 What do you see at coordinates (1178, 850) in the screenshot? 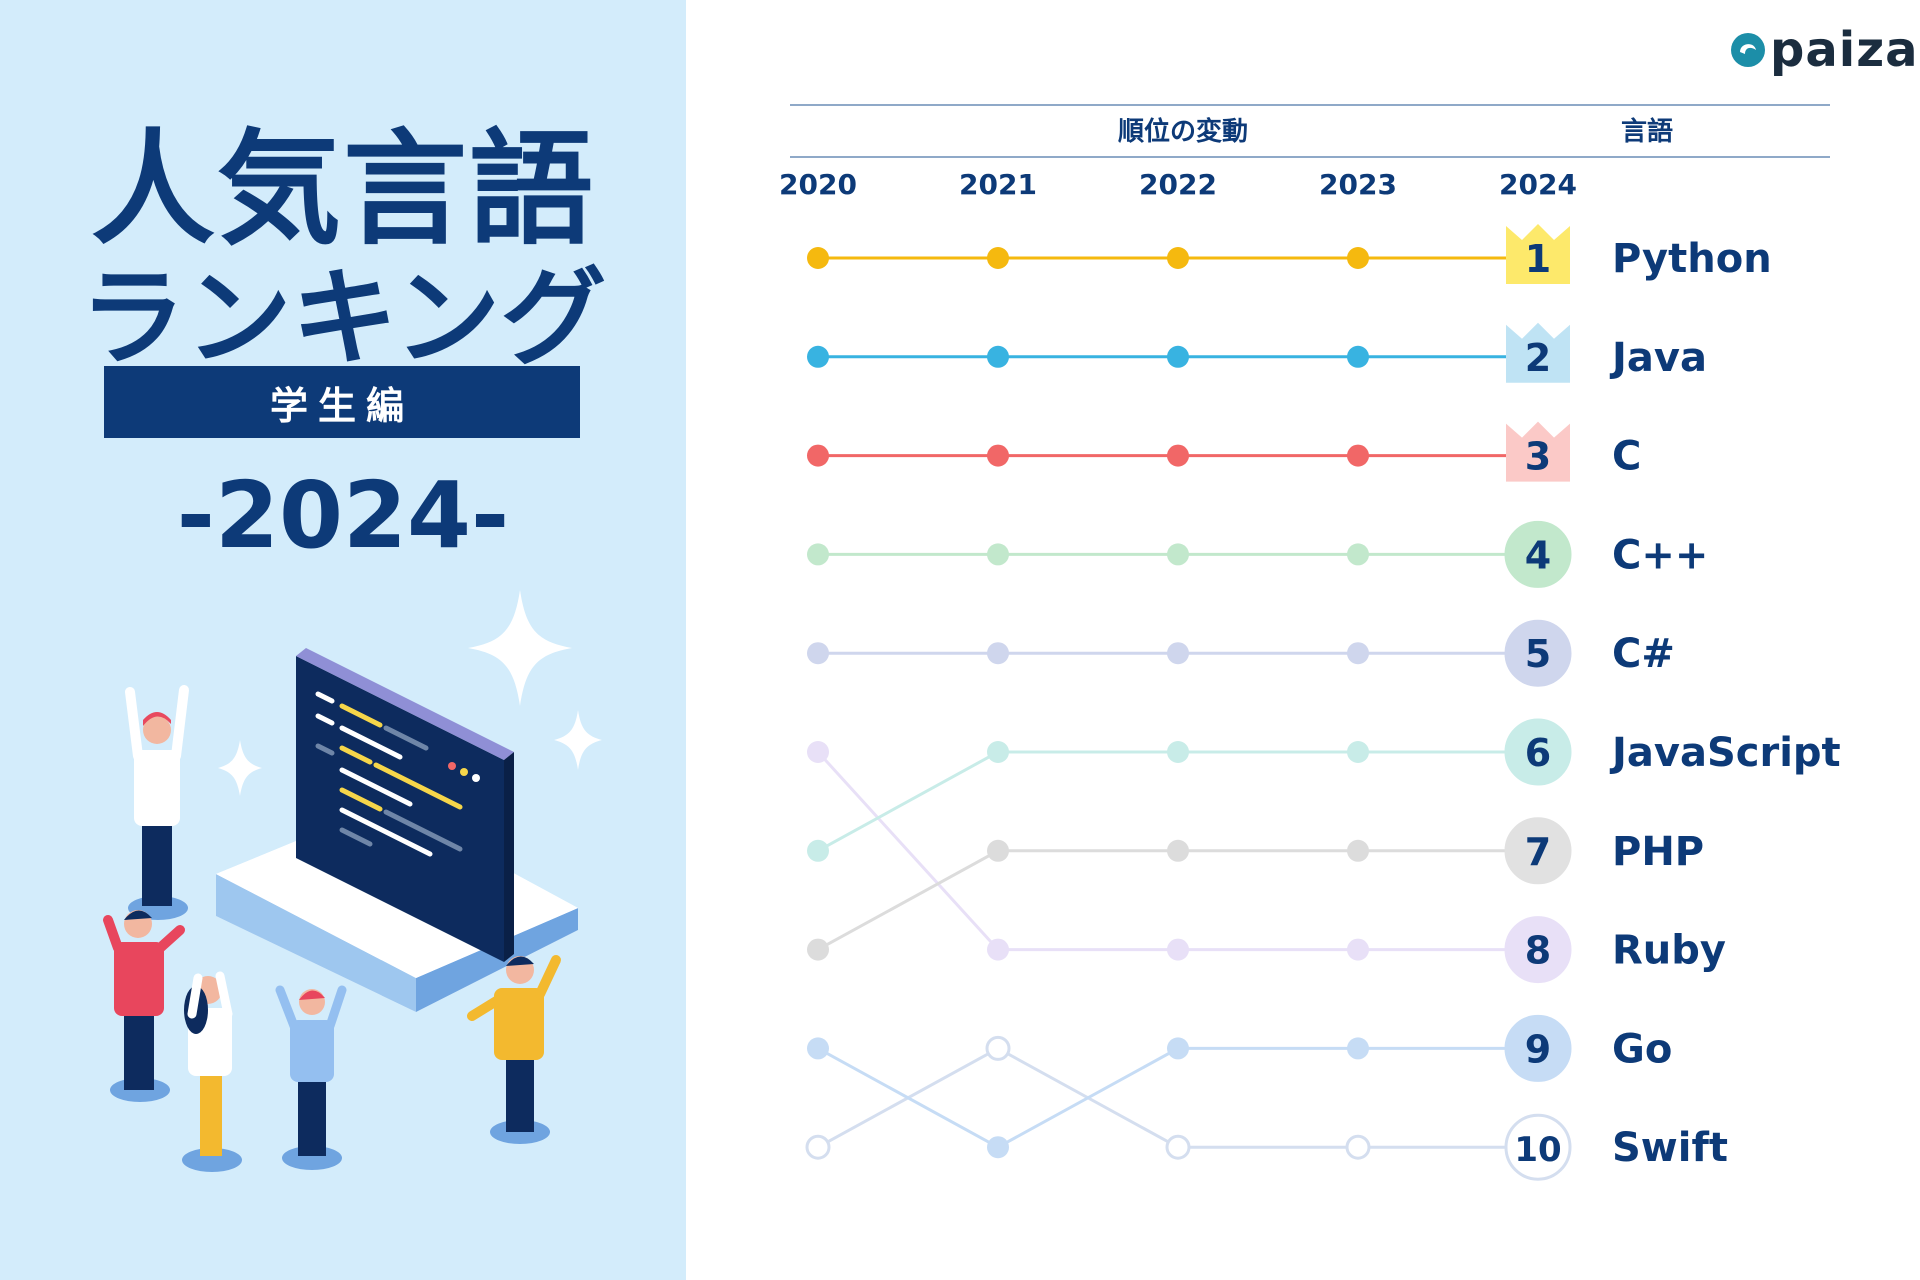
I see `data-point-php-2022` at bounding box center [1178, 850].